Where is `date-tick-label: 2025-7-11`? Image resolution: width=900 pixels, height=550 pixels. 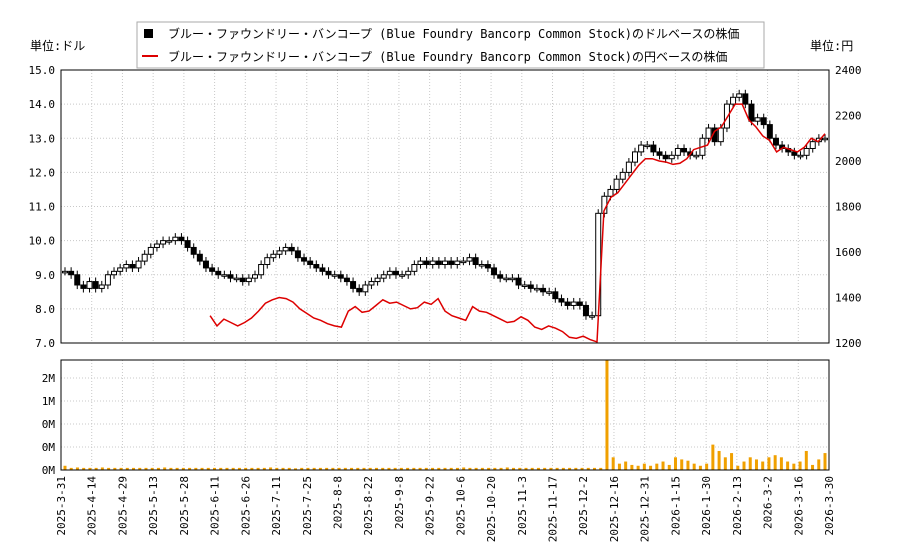
date-tick-label: 2025-7-11 is located at coordinates (276, 506).